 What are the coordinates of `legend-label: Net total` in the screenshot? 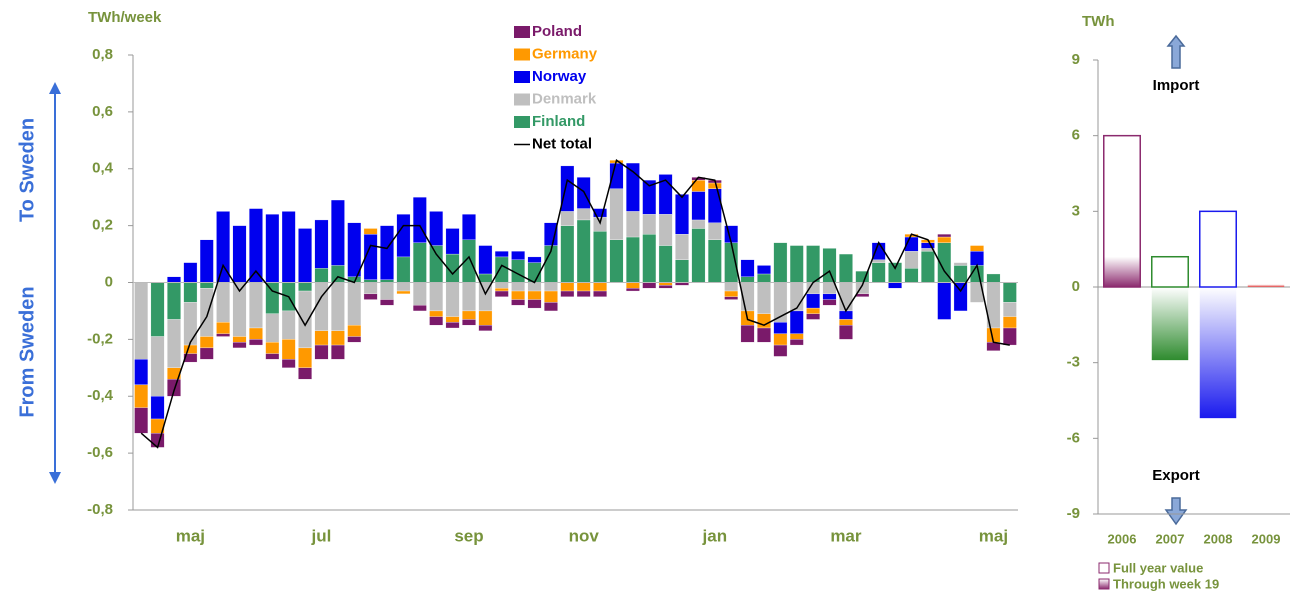 It's located at (562, 143).